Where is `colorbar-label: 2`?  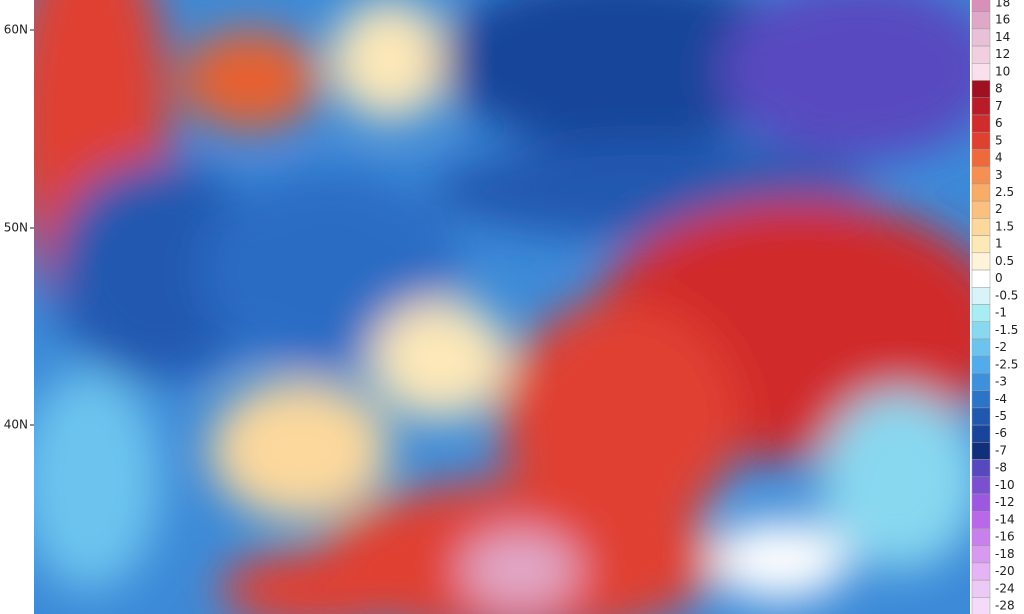 colorbar-label: 2 is located at coordinates (999, 209).